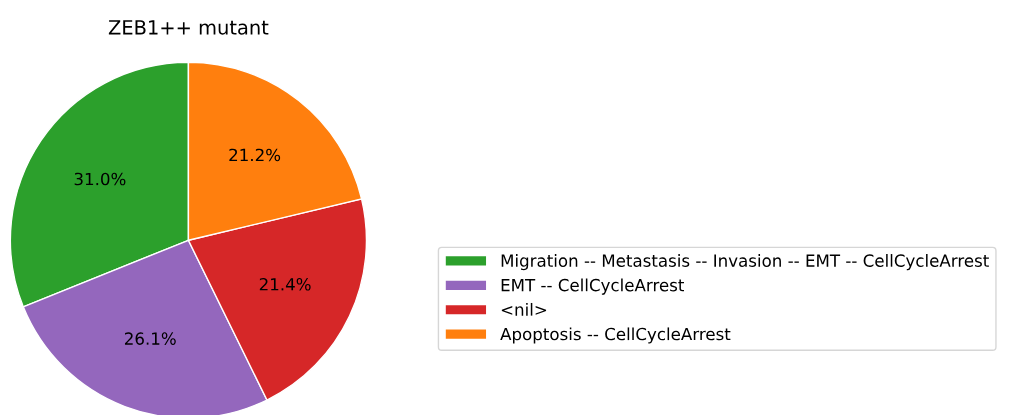 This screenshot has width=1024, height=415. I want to click on data-label: 21.4%, so click(285, 284).